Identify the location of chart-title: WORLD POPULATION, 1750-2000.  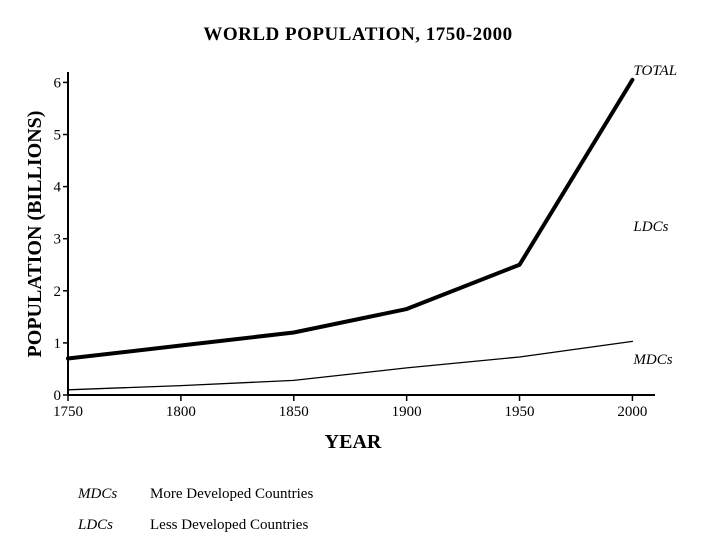
(357, 34).